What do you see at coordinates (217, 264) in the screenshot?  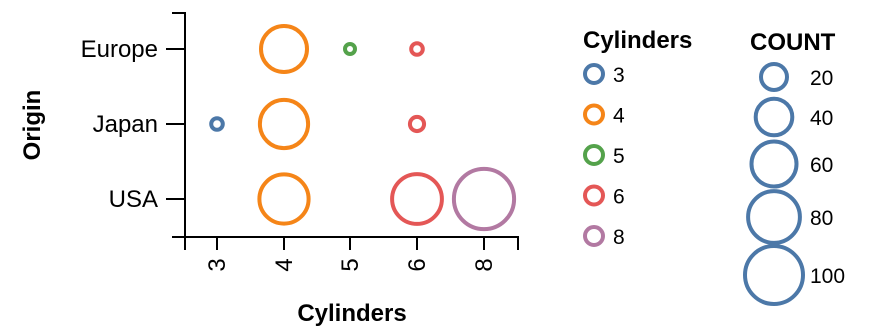 I see `x-tick-label: 3` at bounding box center [217, 264].